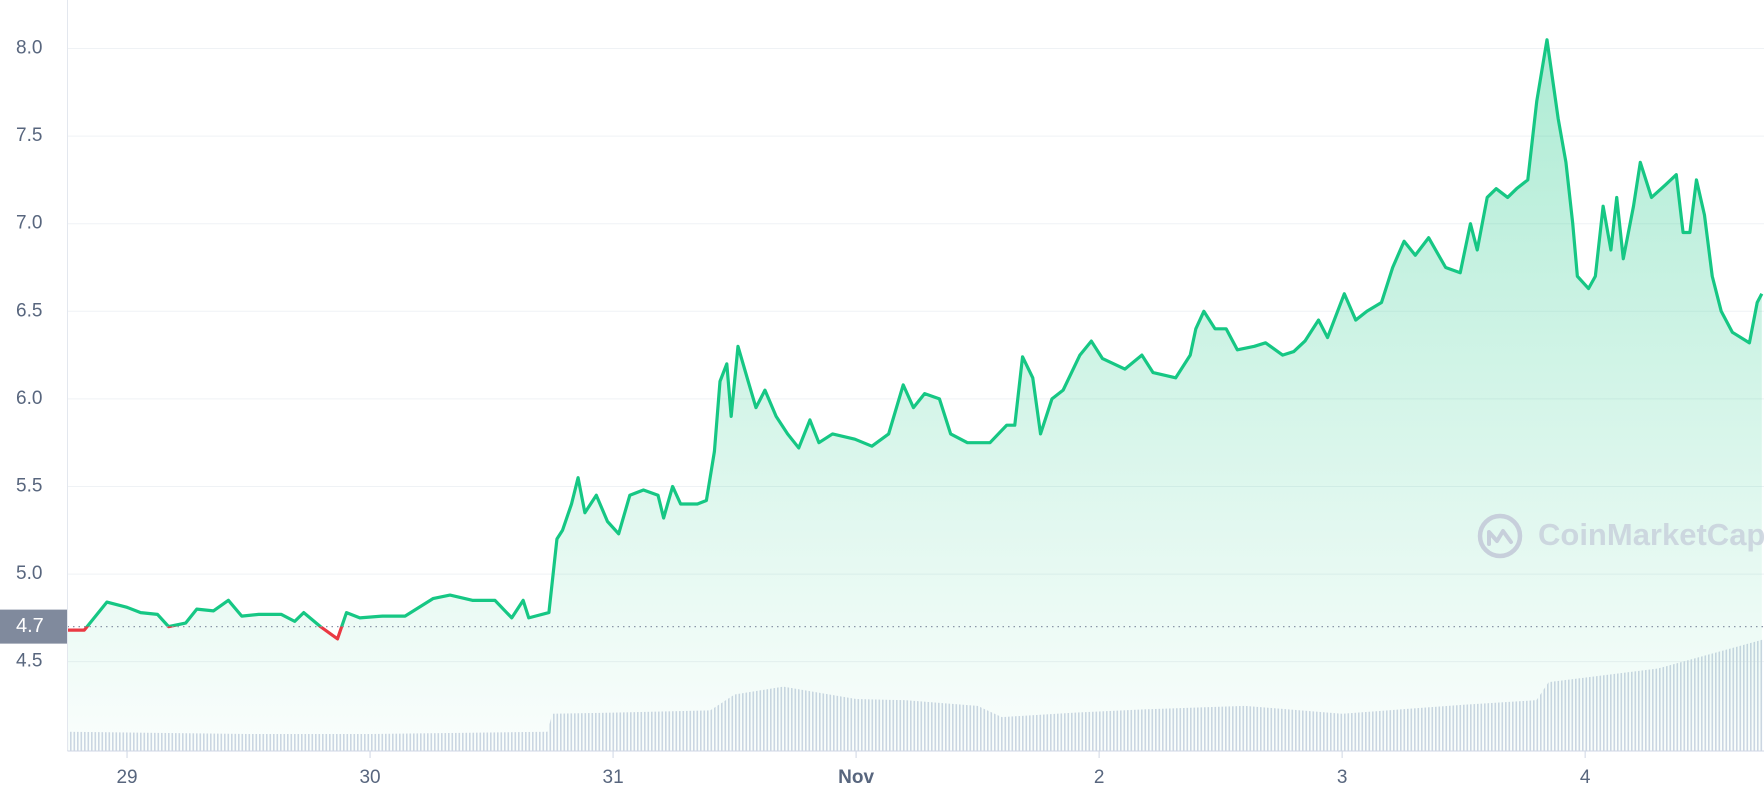  Describe the element at coordinates (29, 661) in the screenshot. I see `y-tick-label: 4.5` at that location.